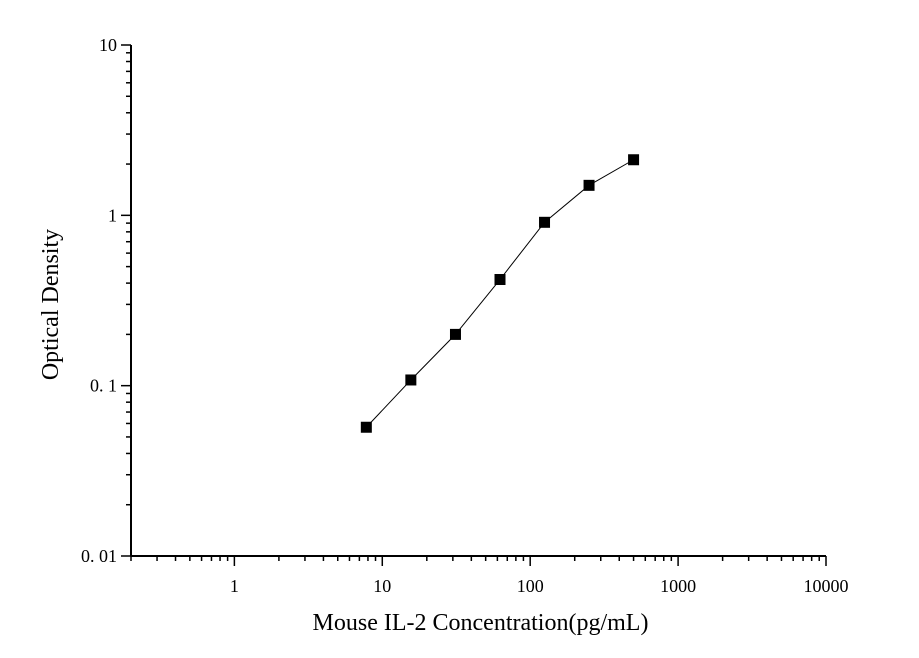  Describe the element at coordinates (234, 586) in the screenshot. I see `x-tick-label: 1` at that location.